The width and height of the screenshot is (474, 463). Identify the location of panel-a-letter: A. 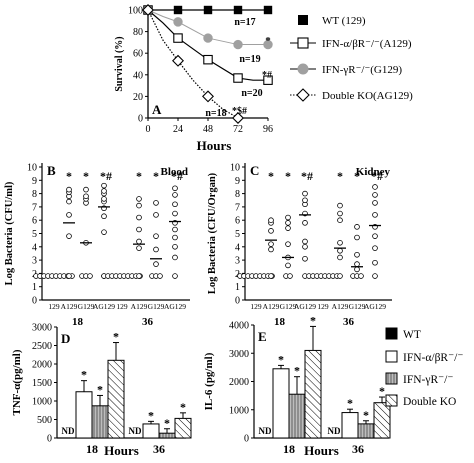
(157, 109).